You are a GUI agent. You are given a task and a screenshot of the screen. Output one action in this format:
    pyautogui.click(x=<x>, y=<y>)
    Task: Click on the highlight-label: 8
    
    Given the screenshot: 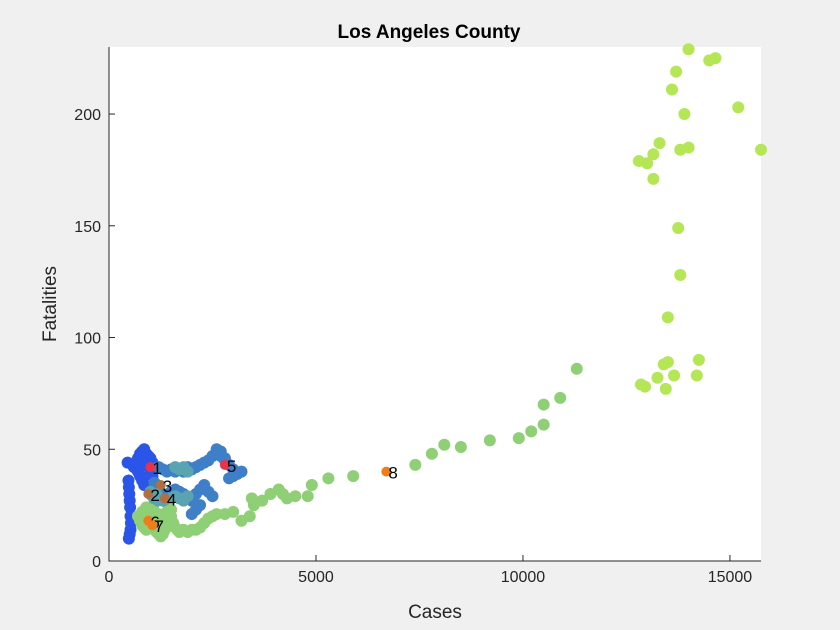 What is the action you would take?
    pyautogui.click(x=392, y=473)
    